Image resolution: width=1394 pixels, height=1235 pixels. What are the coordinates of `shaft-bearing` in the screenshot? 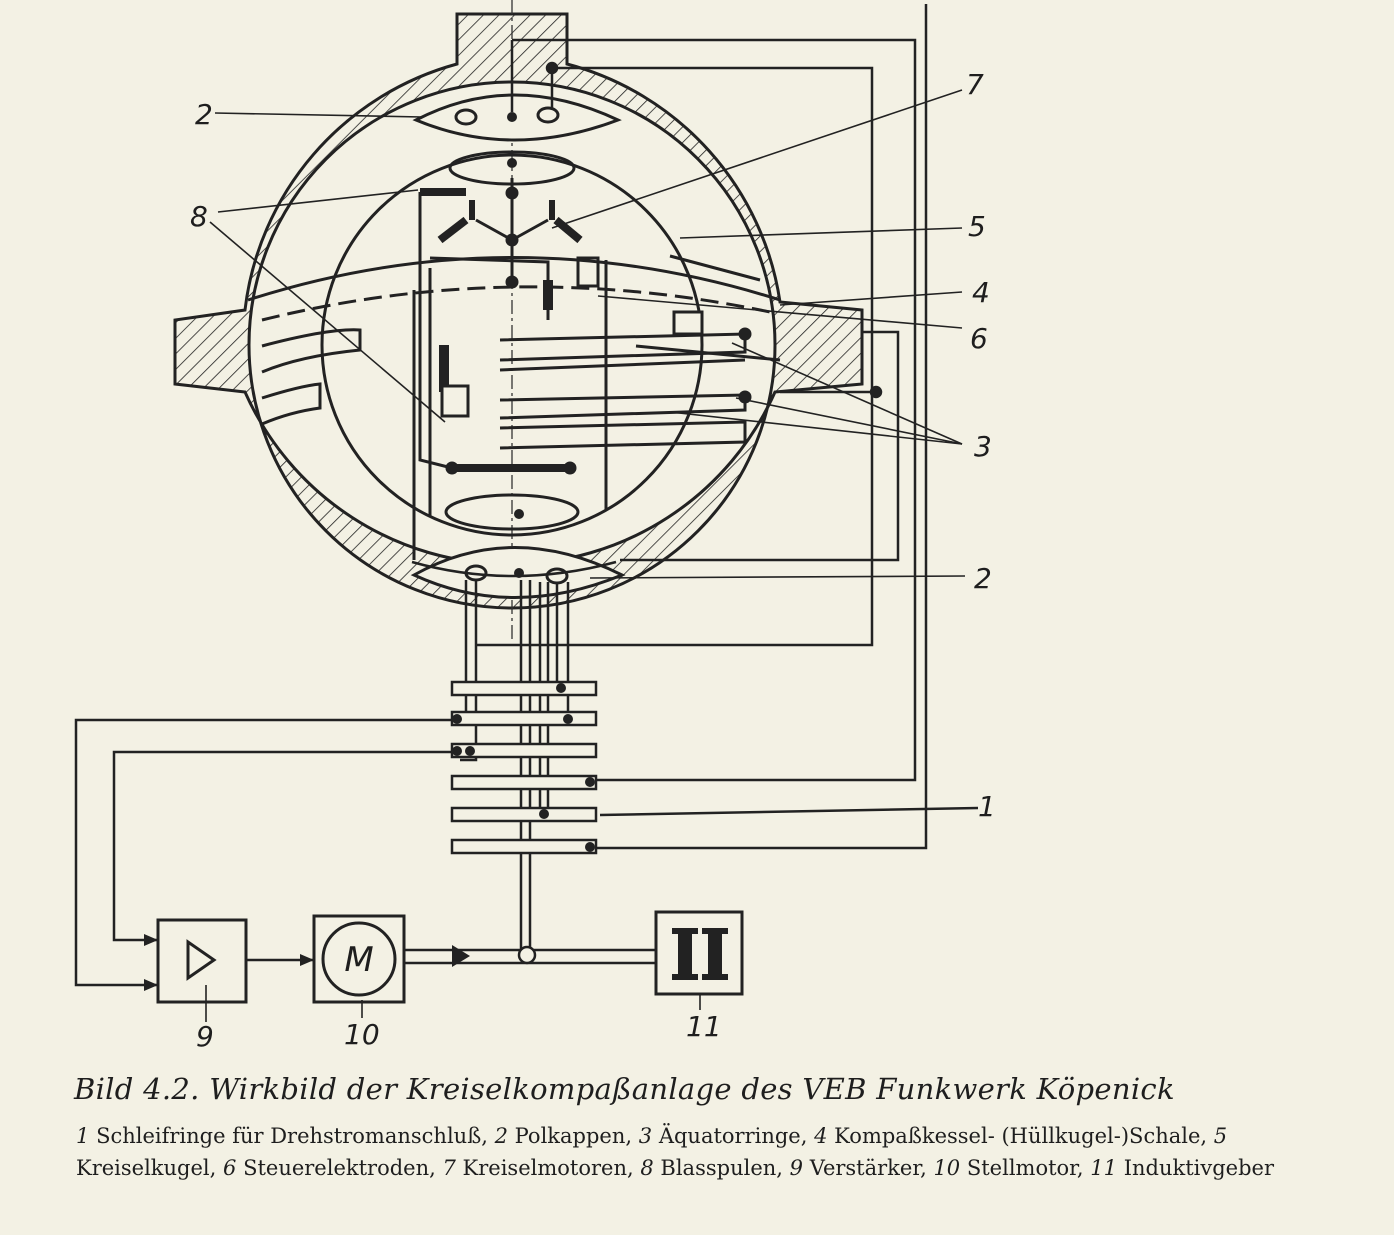 It's located at (527, 955).